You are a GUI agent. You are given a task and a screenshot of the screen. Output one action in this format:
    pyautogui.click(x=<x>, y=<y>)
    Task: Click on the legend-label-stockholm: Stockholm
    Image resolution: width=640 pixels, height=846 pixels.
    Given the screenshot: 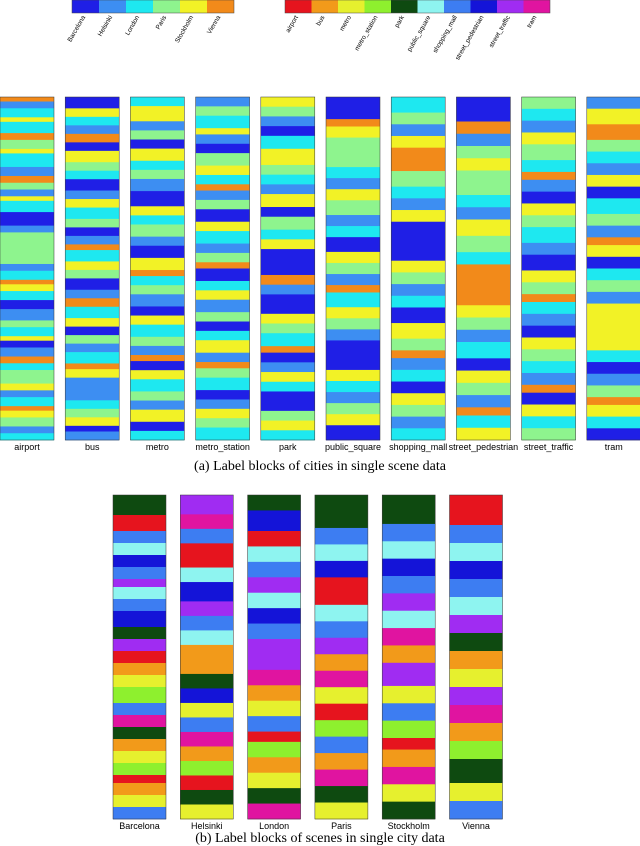 What is the action you would take?
    pyautogui.click(x=184, y=30)
    